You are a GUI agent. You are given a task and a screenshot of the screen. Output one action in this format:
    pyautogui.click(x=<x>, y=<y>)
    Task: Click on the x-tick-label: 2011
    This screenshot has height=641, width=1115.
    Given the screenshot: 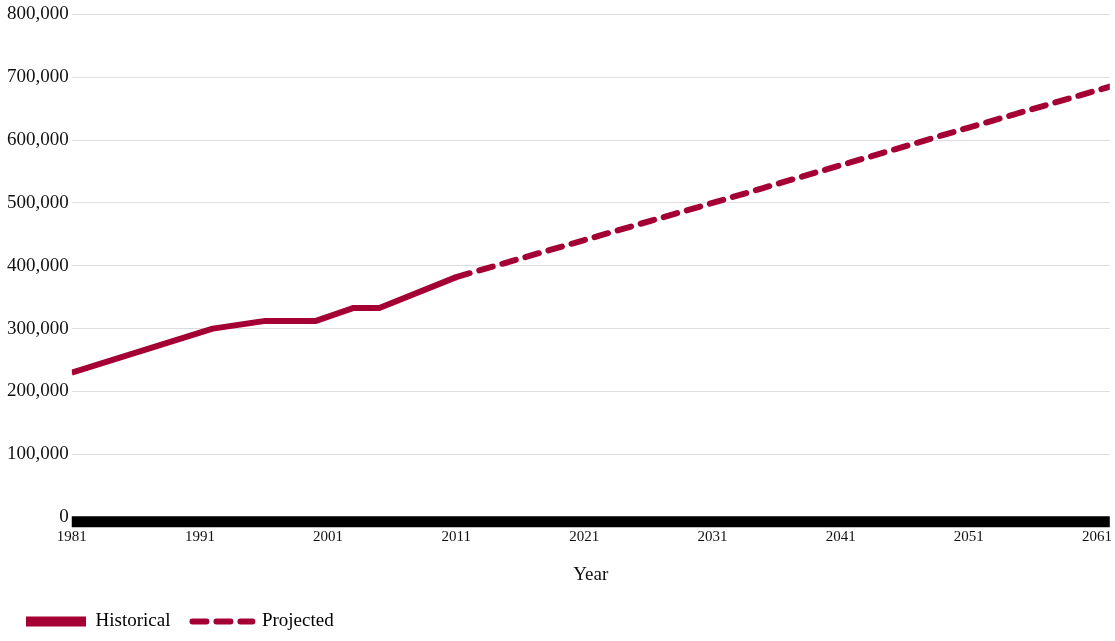 What is the action you would take?
    pyautogui.click(x=456, y=536)
    